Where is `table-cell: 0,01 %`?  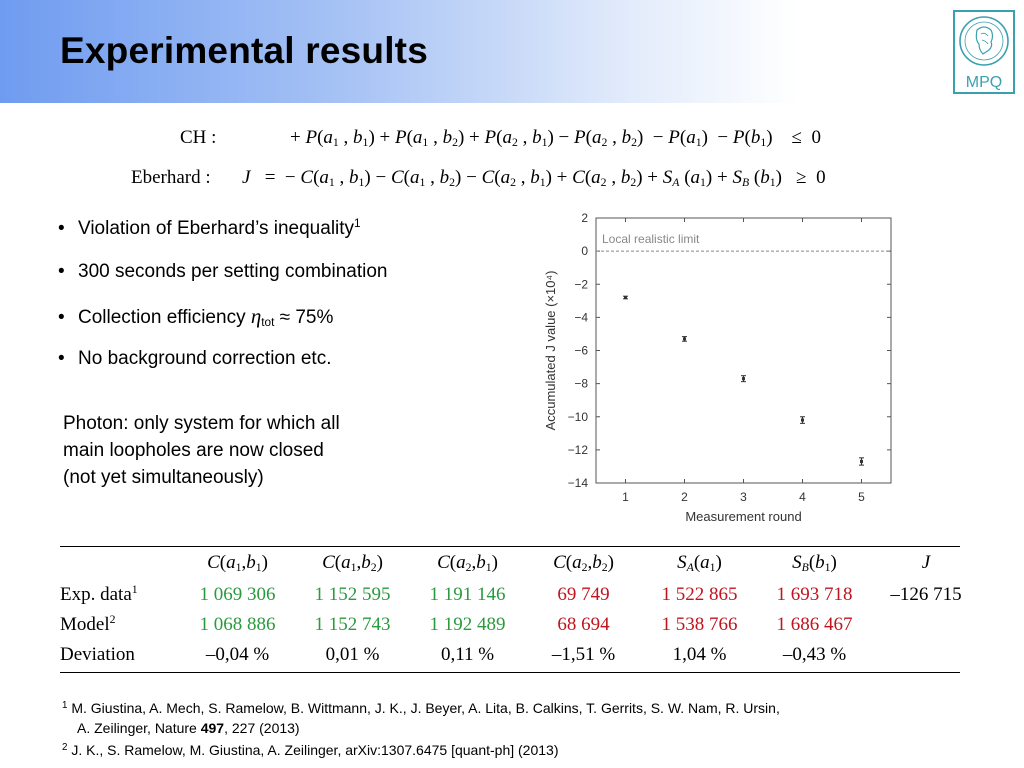
table-cell: 0,01 % is located at coordinates (352, 654).